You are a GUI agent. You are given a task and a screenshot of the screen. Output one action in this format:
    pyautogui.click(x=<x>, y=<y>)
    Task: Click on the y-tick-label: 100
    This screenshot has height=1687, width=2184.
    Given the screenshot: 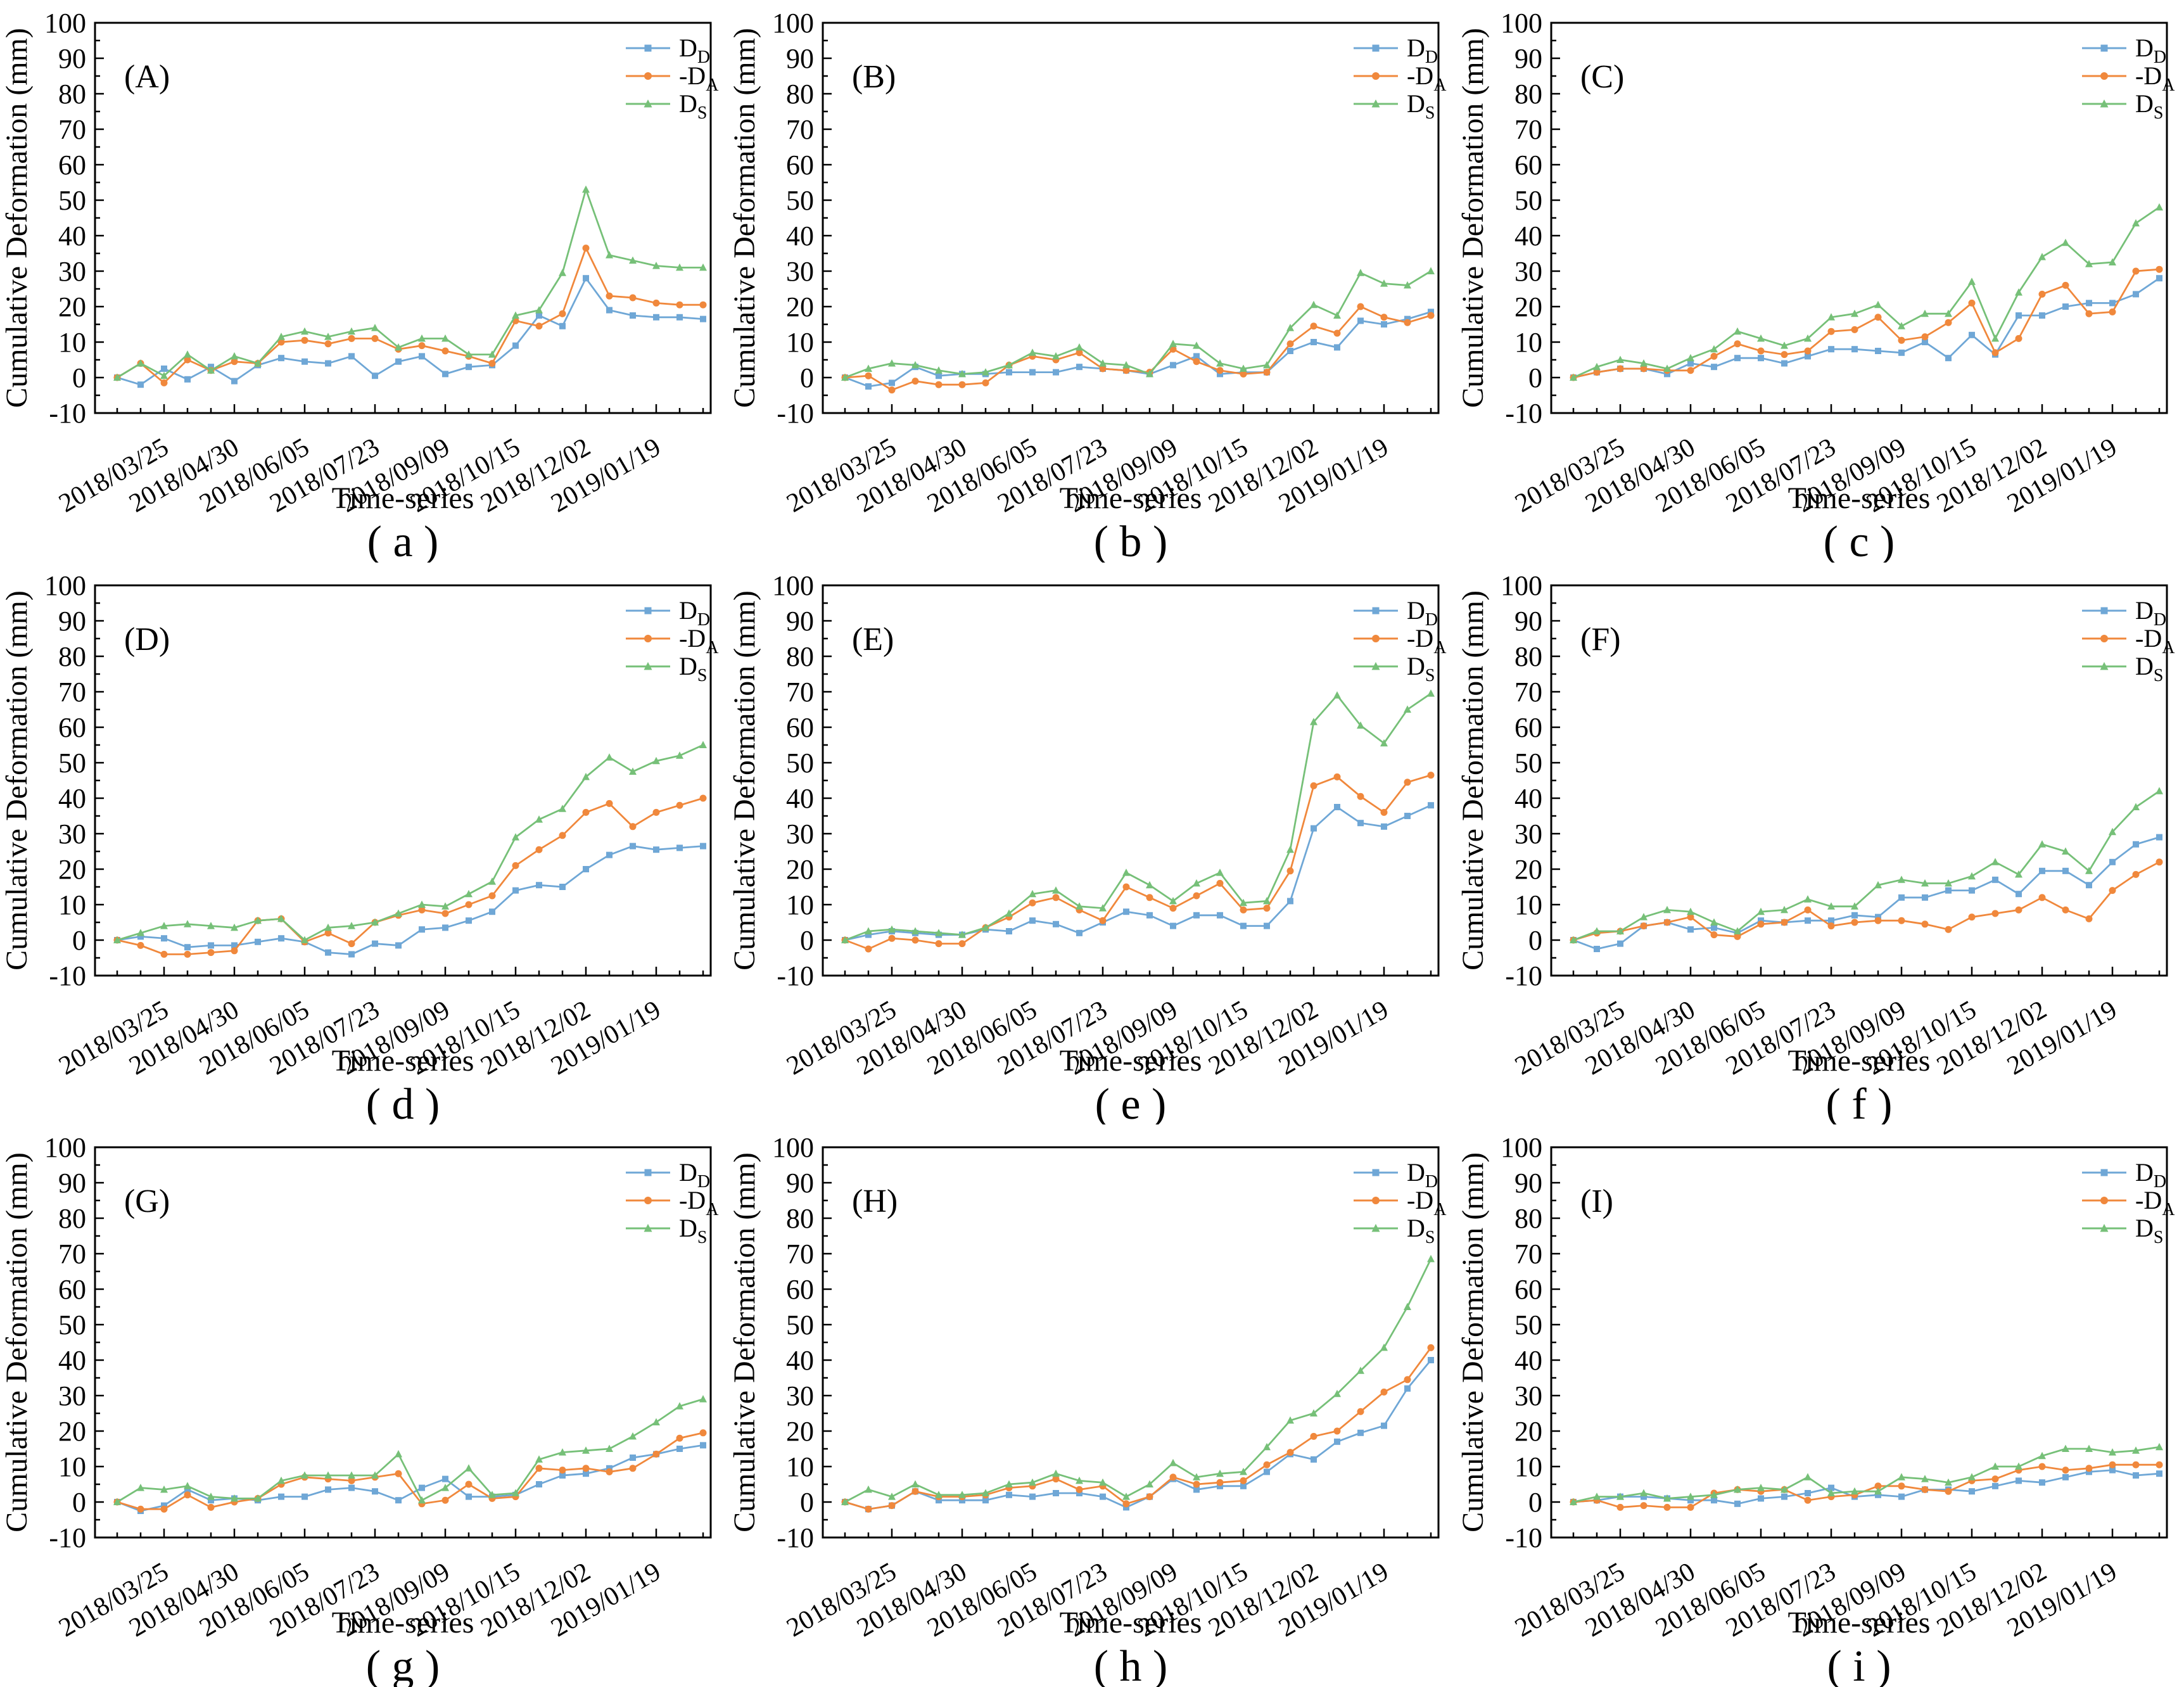 What is the action you would take?
    pyautogui.click(x=1521, y=23)
    